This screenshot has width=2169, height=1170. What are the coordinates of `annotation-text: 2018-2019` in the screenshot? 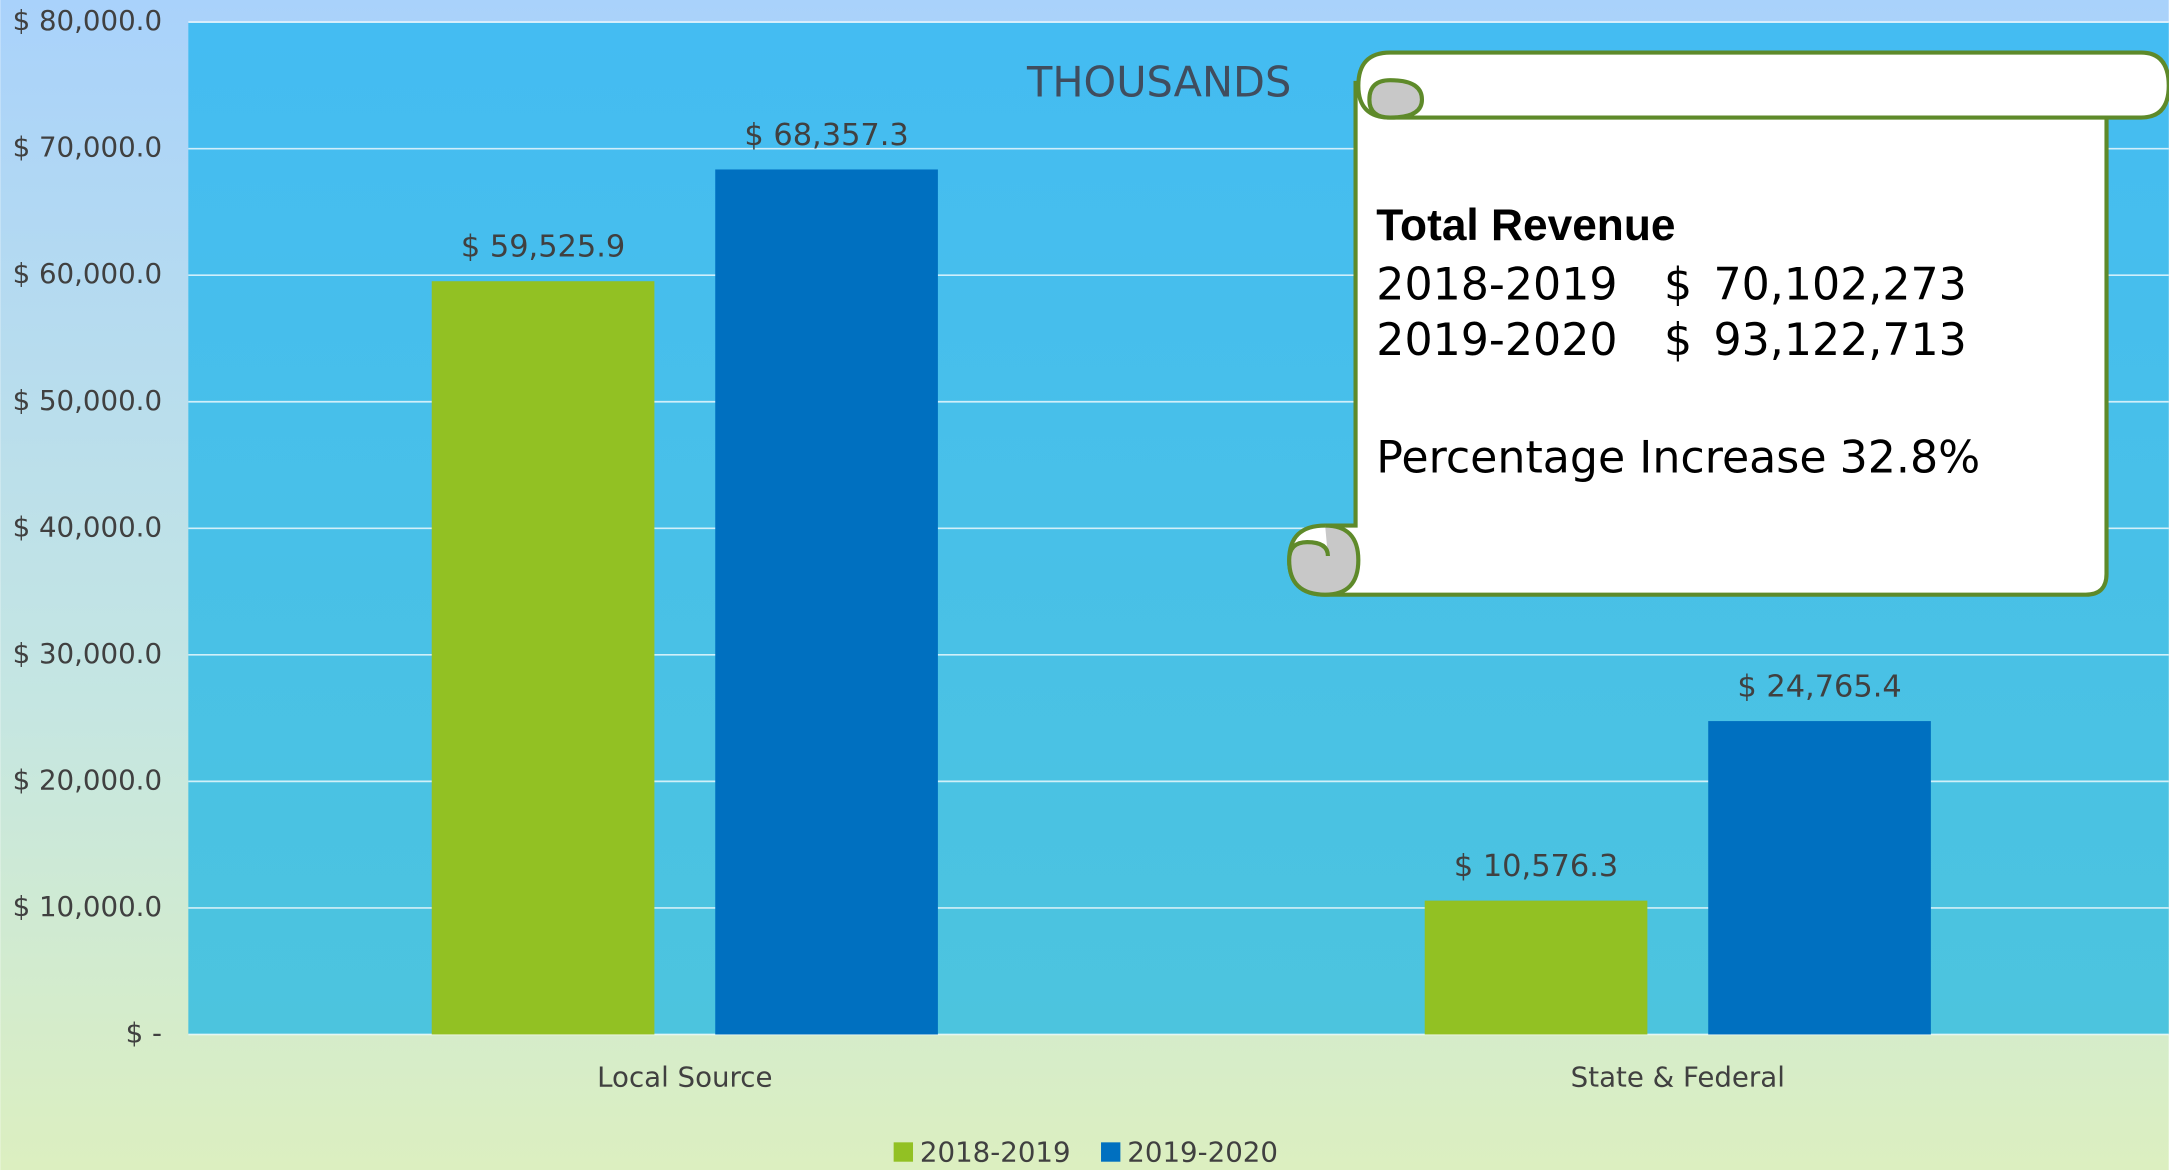 It's located at (1496, 285).